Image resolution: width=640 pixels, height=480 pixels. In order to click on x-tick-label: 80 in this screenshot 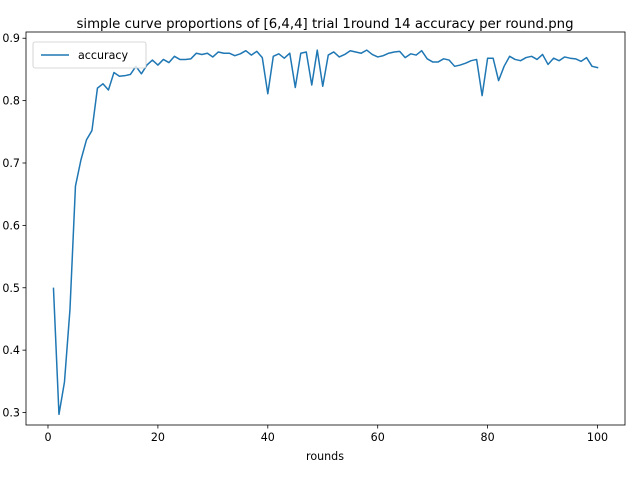, I will do `click(488, 437)`.